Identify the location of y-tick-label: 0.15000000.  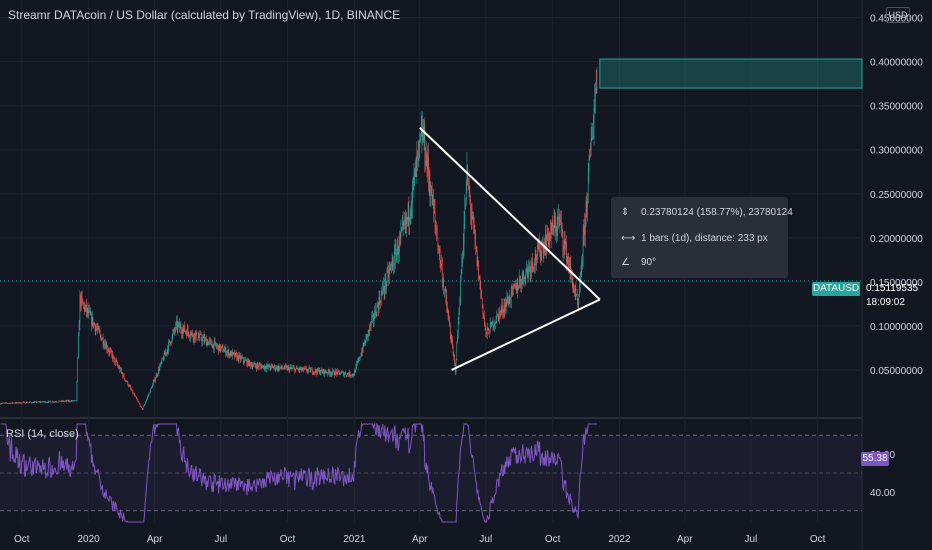
(896, 283).